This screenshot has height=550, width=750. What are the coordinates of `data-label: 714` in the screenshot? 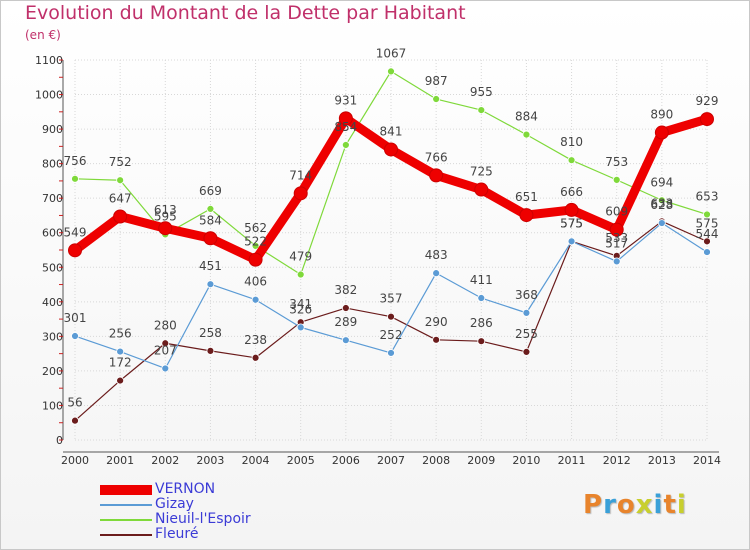 It's located at (300, 175).